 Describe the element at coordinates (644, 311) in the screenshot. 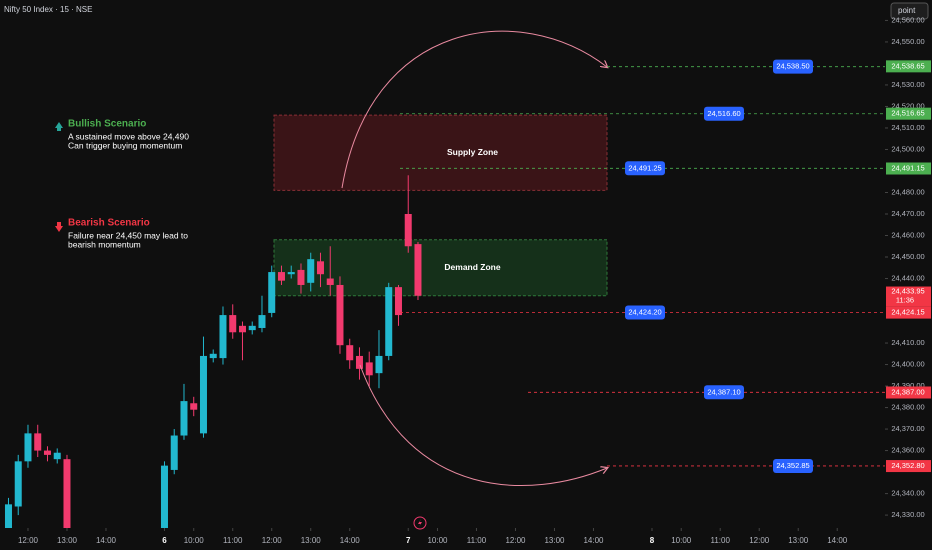

I see `level-tag-label: 24,424.20` at that location.